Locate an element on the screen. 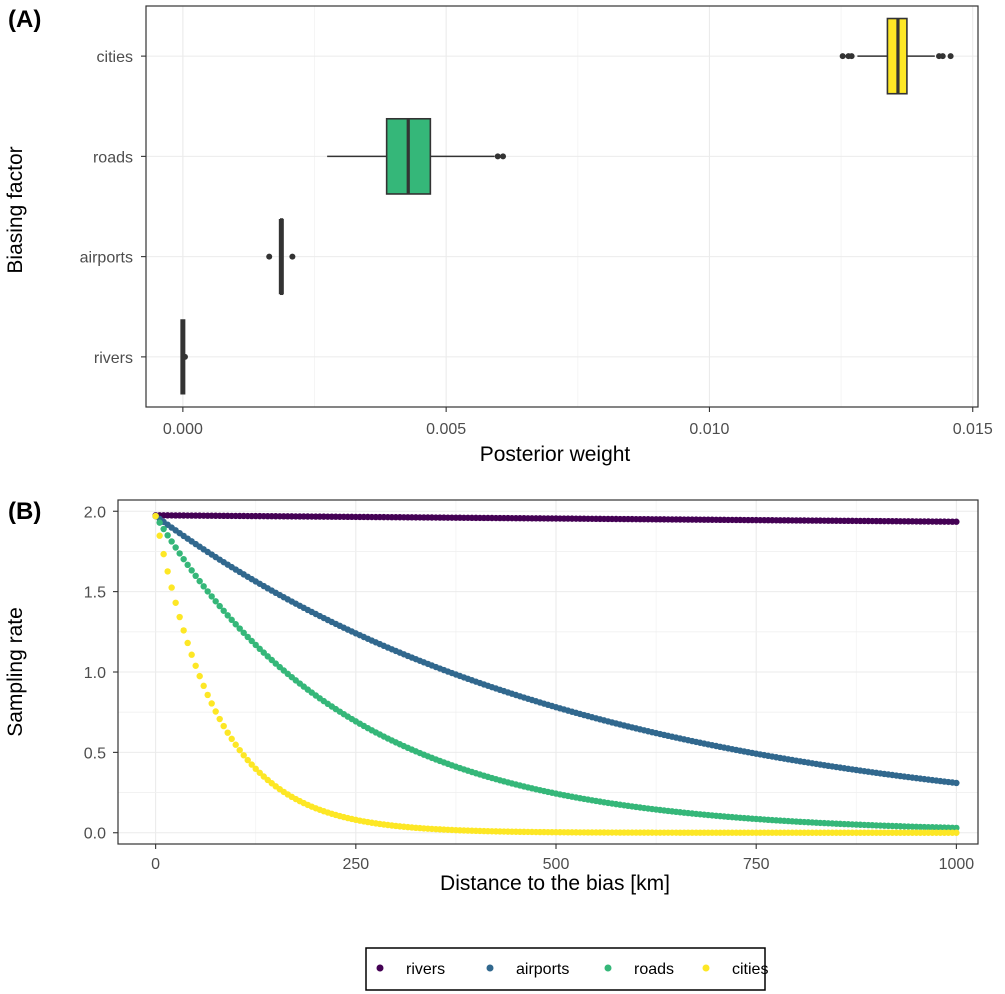  y-tick-label: 2.0 is located at coordinates (95, 512).